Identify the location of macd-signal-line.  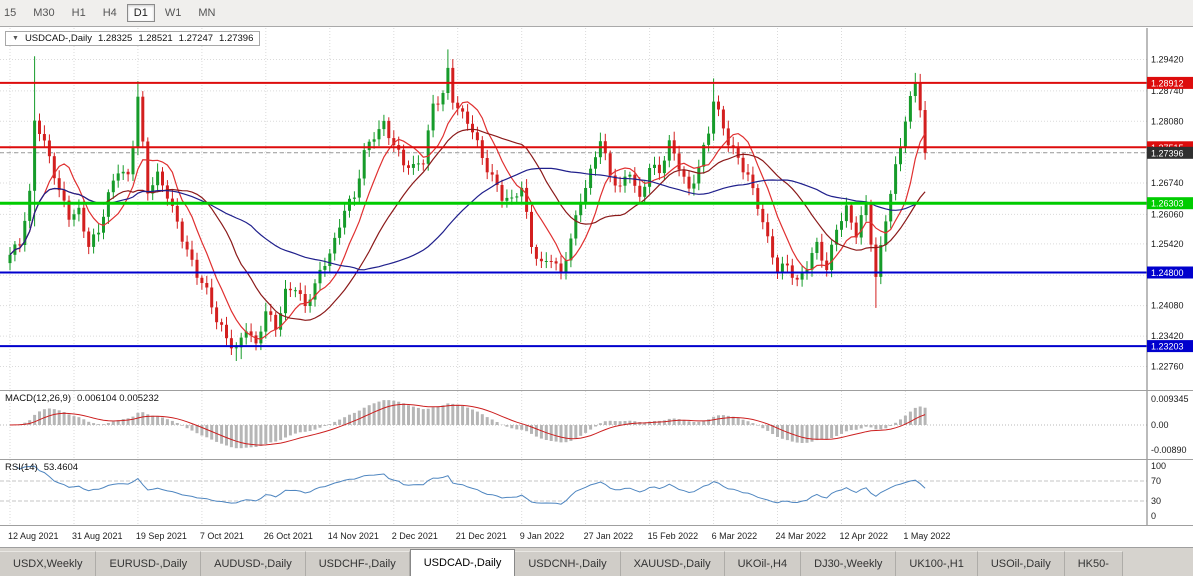
(467, 424).